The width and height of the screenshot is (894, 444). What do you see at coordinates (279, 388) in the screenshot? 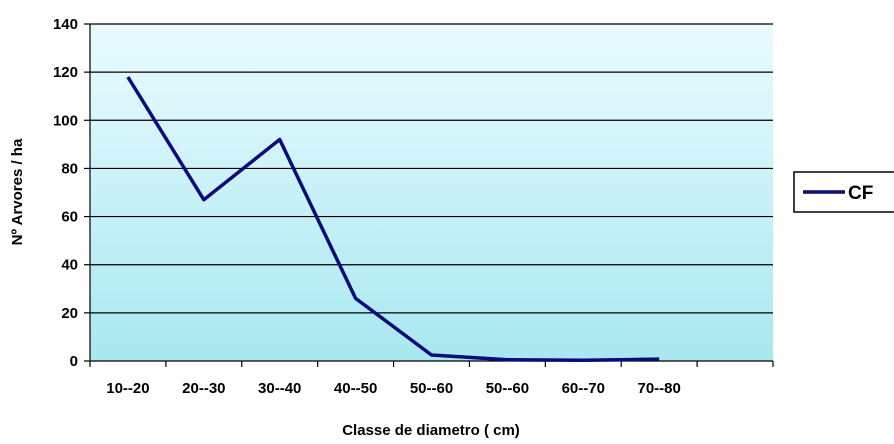
I see `x-tick-label: 30--40` at bounding box center [279, 388].